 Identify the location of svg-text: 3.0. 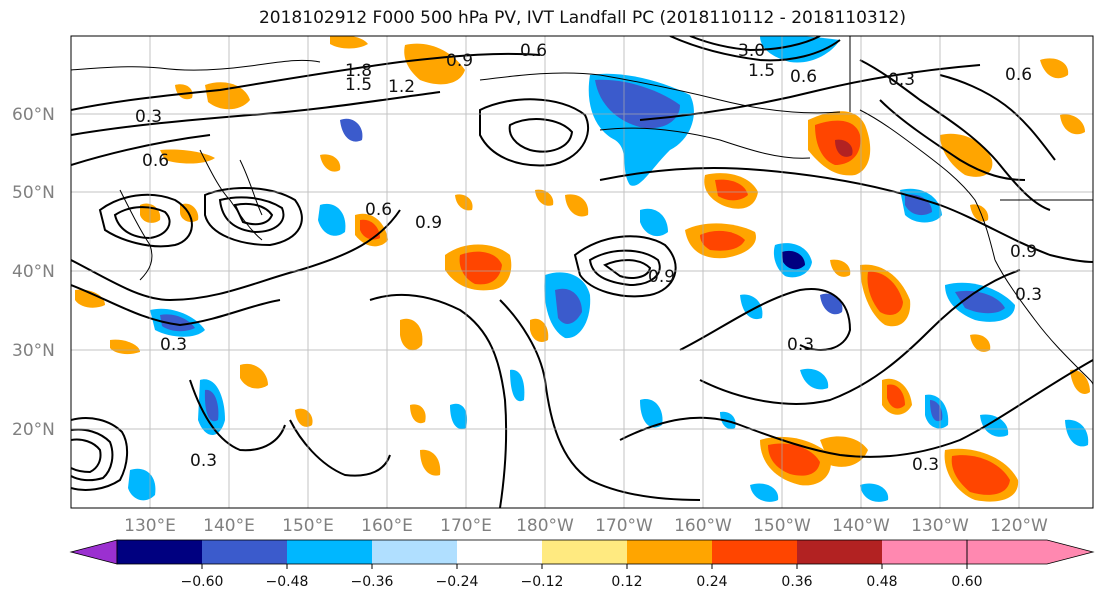
(751, 51).